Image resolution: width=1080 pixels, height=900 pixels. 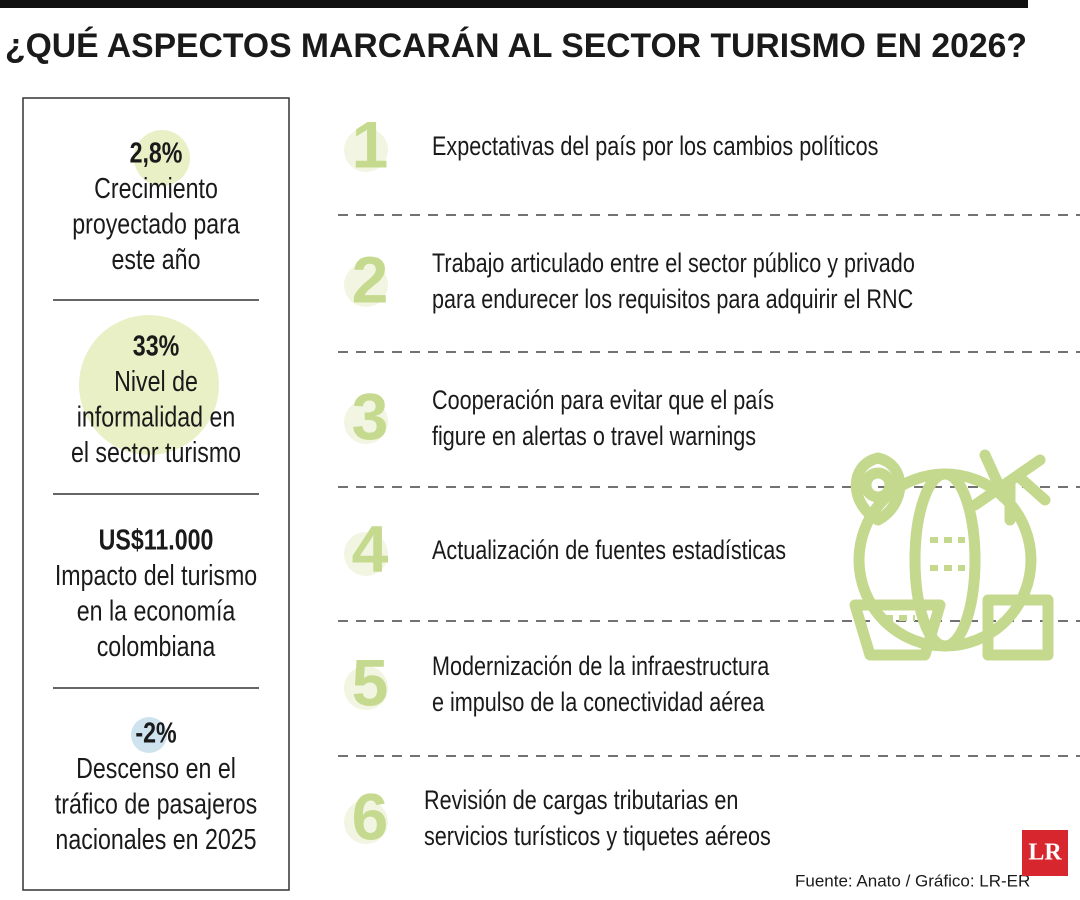 What do you see at coordinates (951, 555) in the screenshot?
I see `tourism-icon` at bounding box center [951, 555].